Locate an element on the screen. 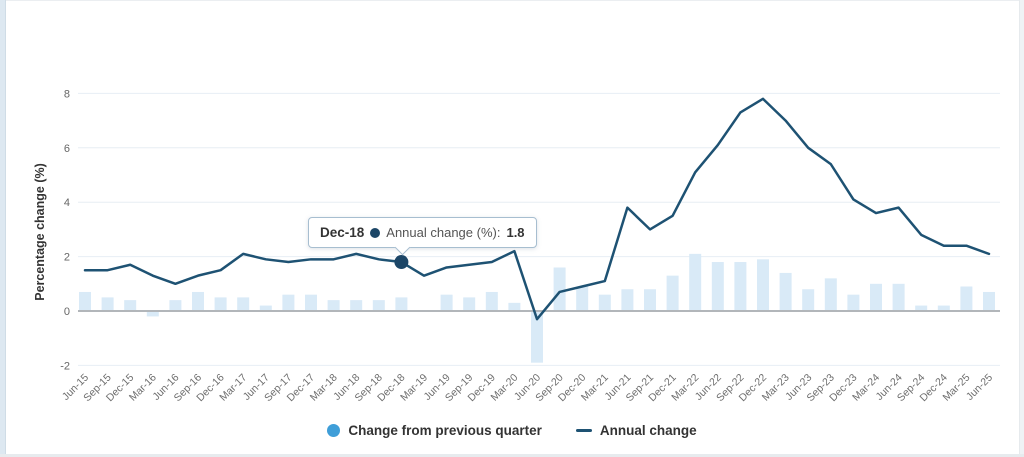 The image size is (1024, 457). chart-tooltip: Dec-18 Annual change (%): 1.8 is located at coordinates (422, 236).